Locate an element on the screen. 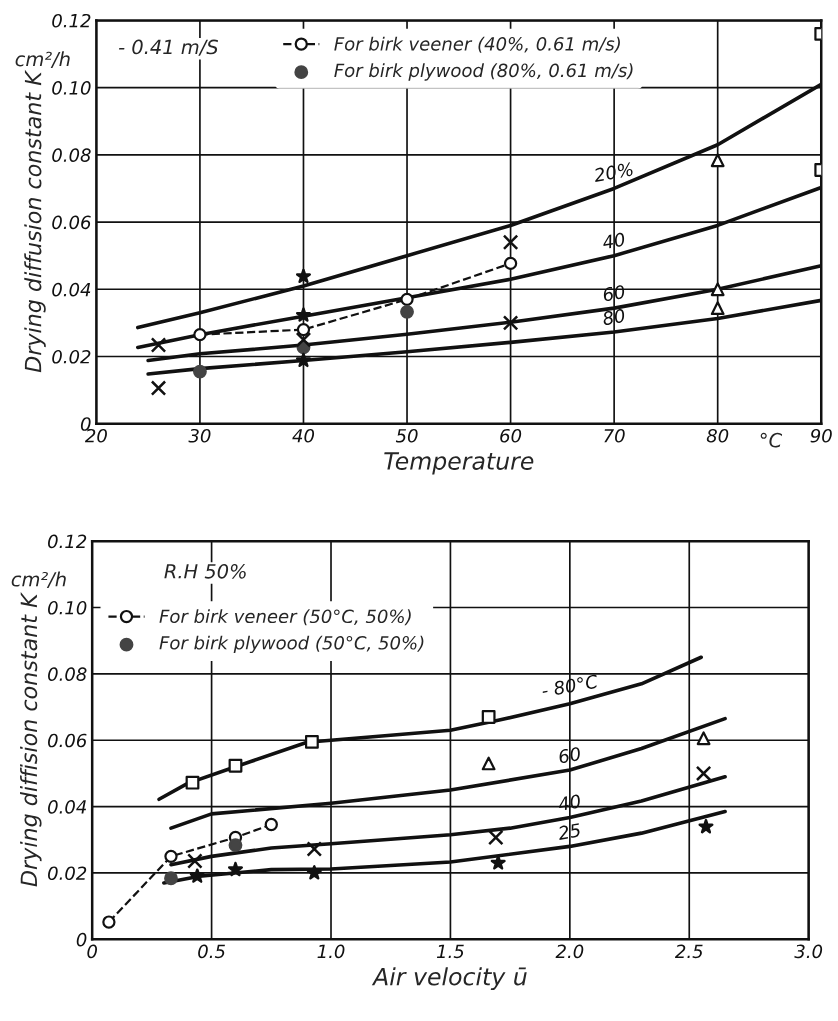  text: 40 is located at coordinates (613, 241).